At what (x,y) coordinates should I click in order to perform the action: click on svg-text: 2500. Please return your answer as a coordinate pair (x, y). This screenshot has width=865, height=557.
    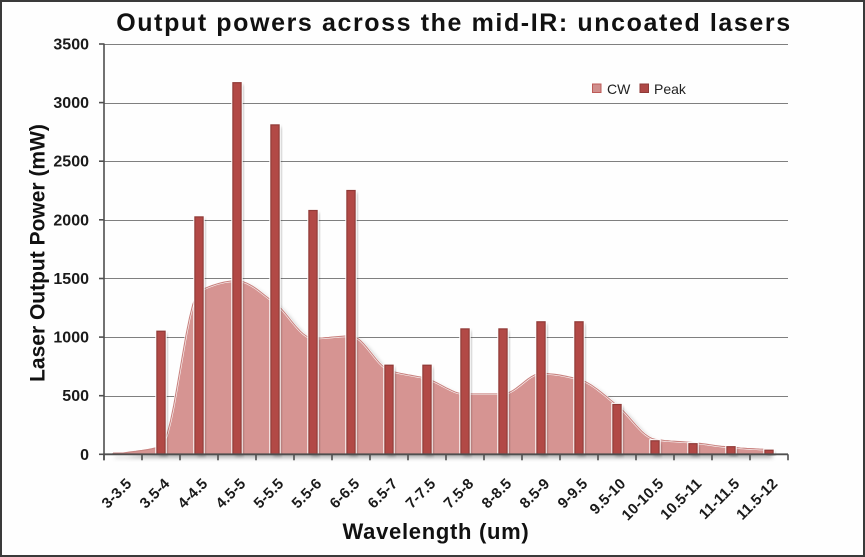
    Looking at the image, I should click on (71, 162).